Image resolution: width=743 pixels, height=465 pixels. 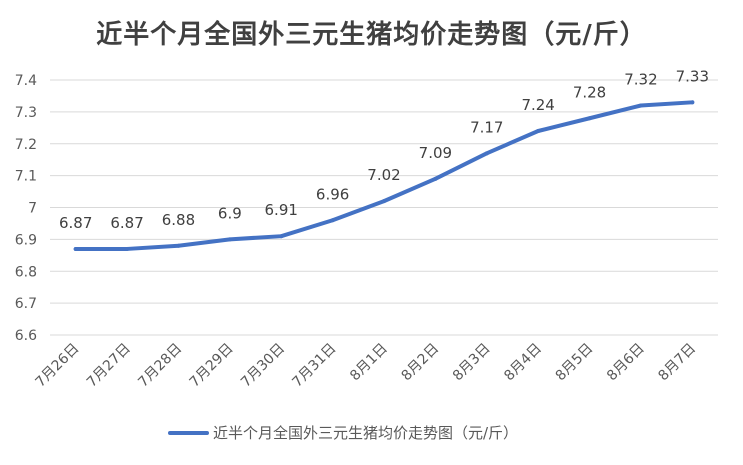 I want to click on x-tick-label: 8月2日, so click(x=420, y=363).